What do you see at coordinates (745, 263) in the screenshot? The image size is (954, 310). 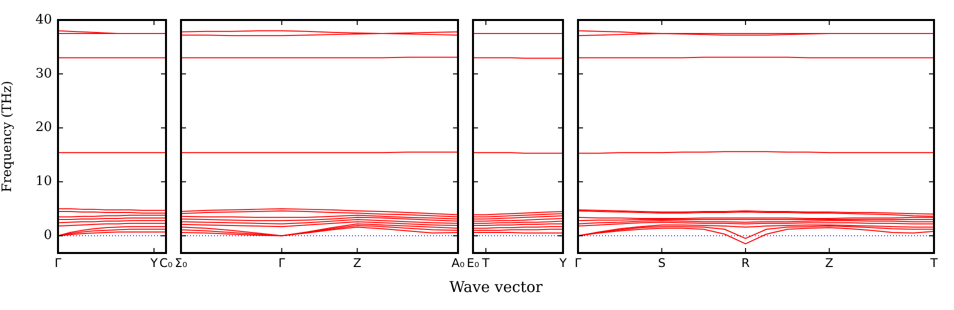 I see `x-tick-label: R` at bounding box center [745, 263].